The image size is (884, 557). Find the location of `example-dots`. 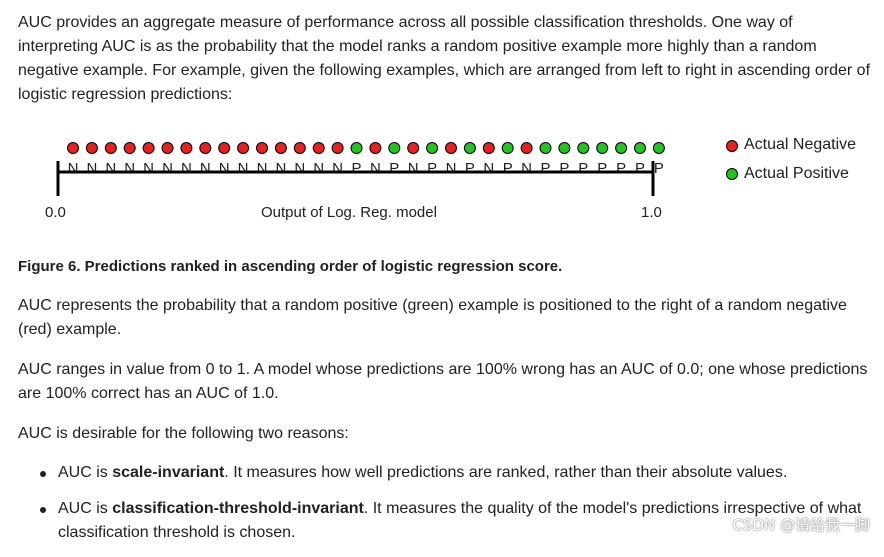

example-dots is located at coordinates (366, 148).